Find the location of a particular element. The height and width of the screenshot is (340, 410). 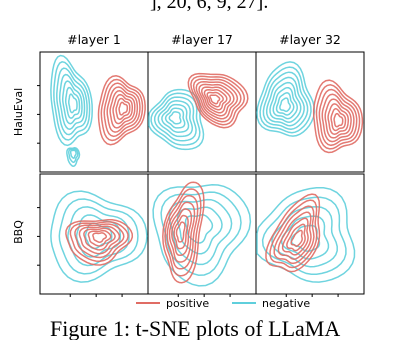

column-title: #layer 1 is located at coordinates (94, 39).